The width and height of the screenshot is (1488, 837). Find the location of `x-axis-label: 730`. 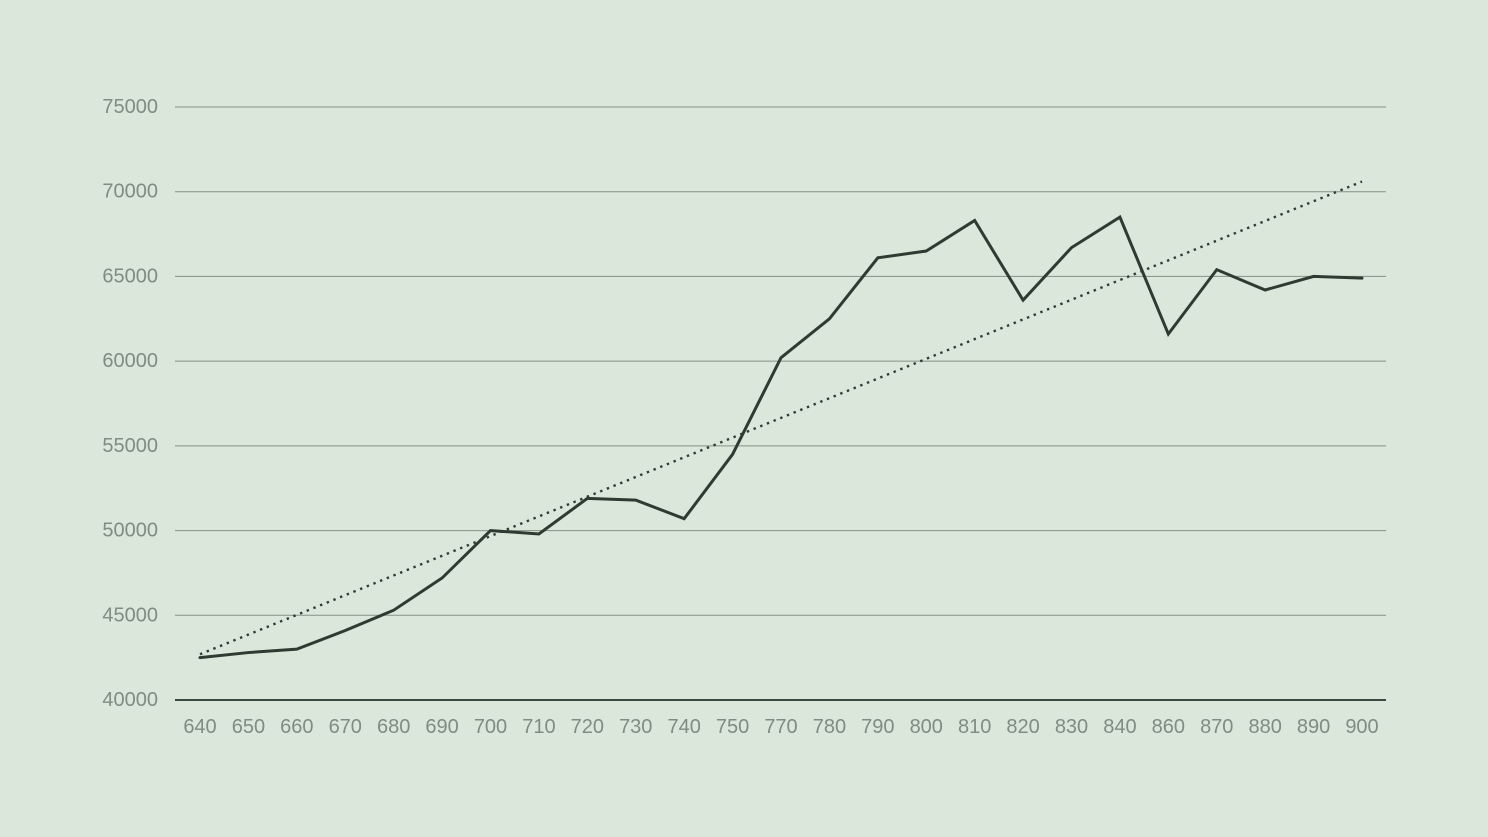

x-axis-label: 730 is located at coordinates (635, 727).